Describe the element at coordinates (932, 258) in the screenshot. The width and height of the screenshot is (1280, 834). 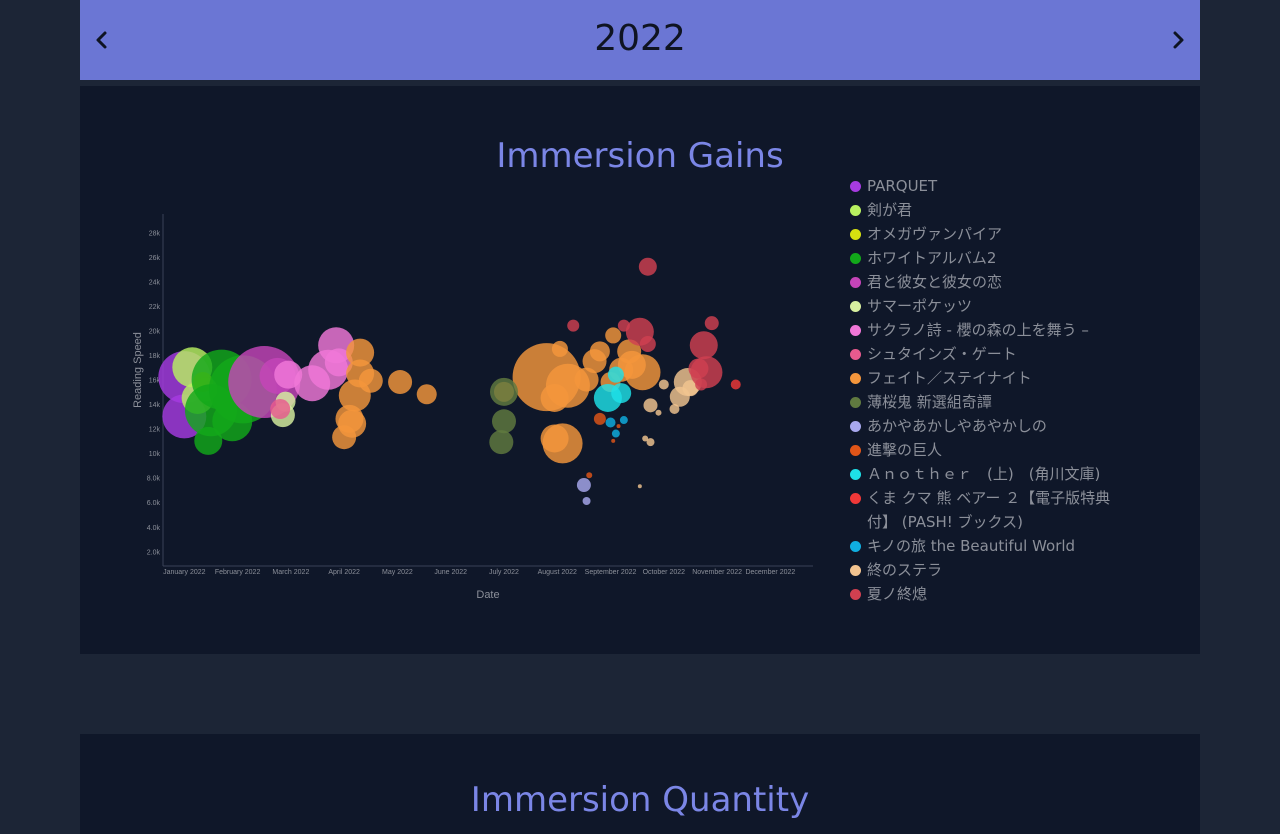
I see `legend-label: ホワイトアルバム2` at that location.